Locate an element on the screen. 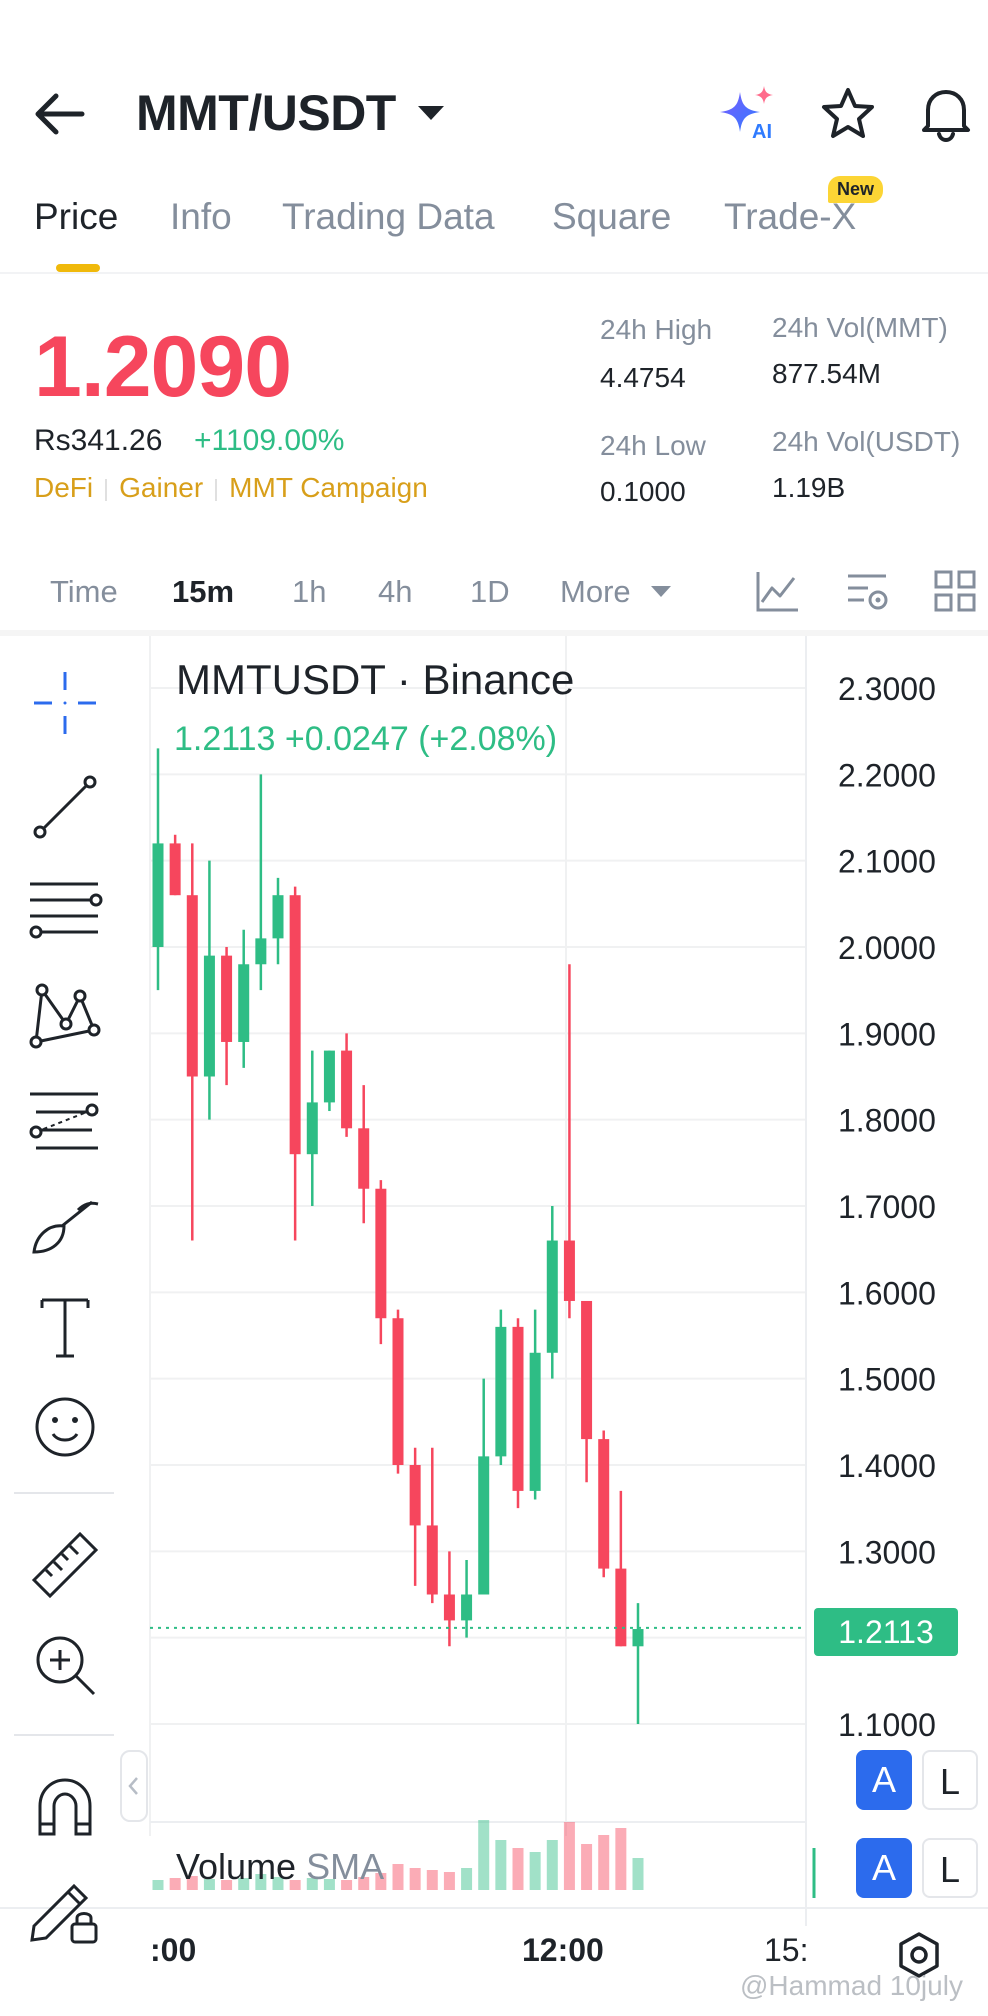 The height and width of the screenshot is (2016, 988). pattern-tool-icon is located at coordinates (65, 1015).